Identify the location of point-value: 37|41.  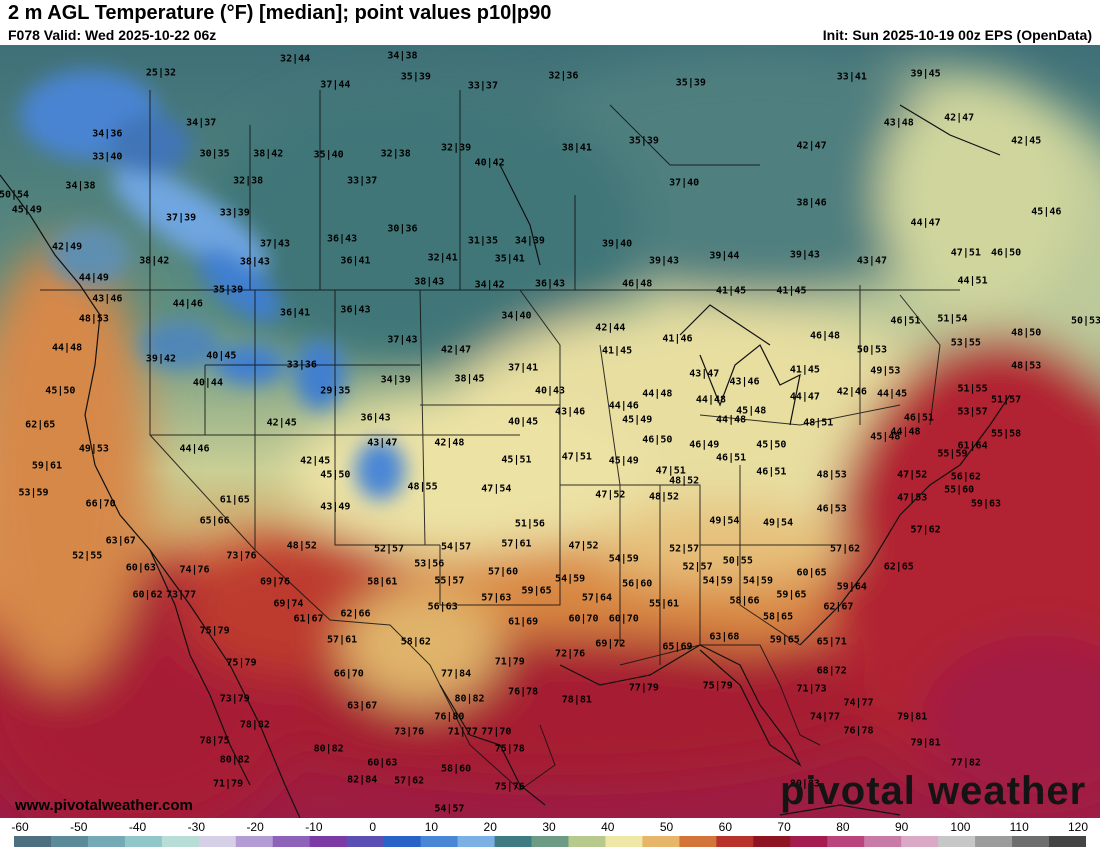
(523, 368).